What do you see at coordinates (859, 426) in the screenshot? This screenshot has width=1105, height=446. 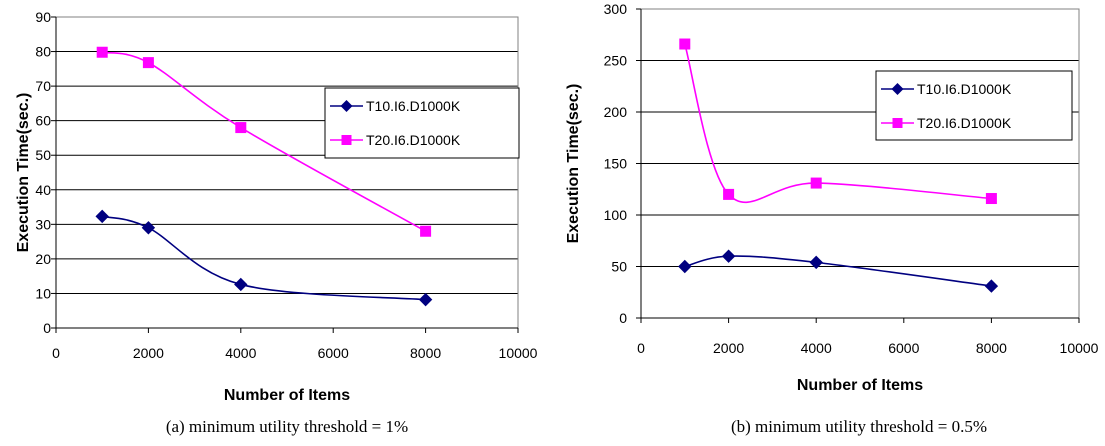 I see `figure-caption: (b) minimum utility threshold = 0.5%` at bounding box center [859, 426].